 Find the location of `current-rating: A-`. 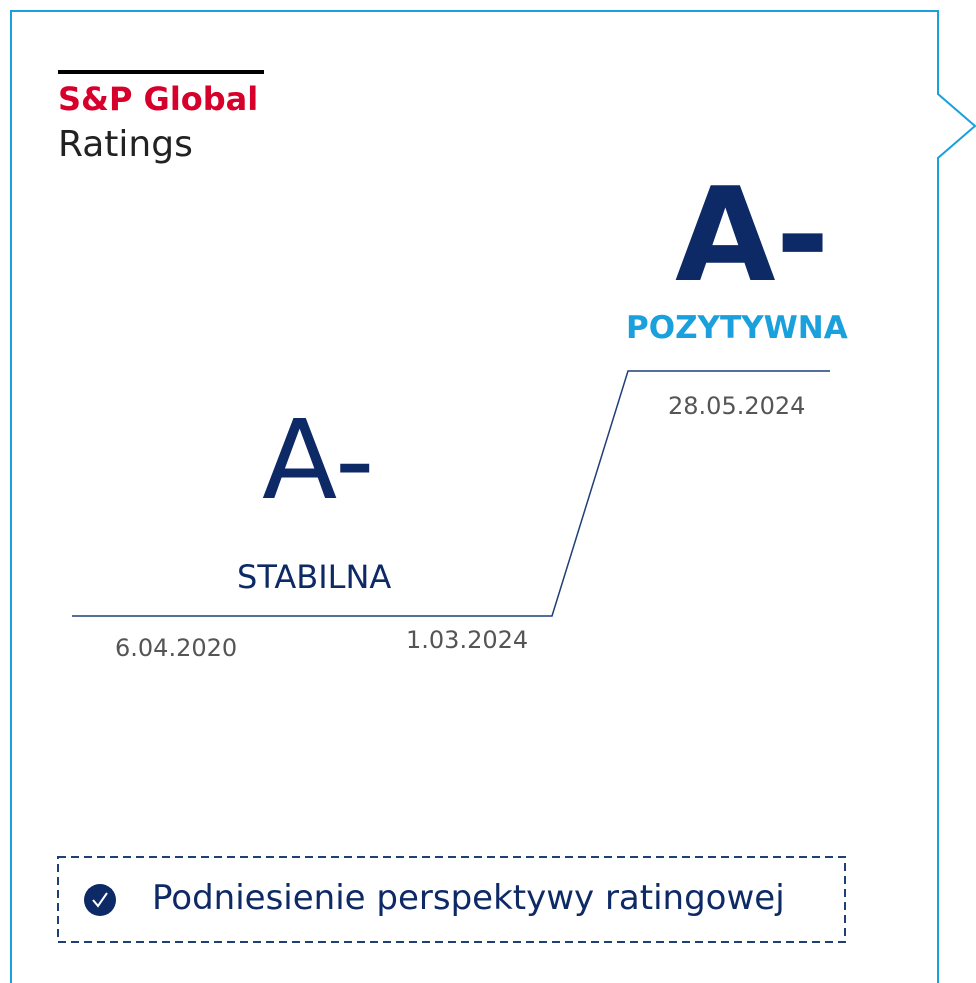

current-rating: A- is located at coordinates (752, 235).